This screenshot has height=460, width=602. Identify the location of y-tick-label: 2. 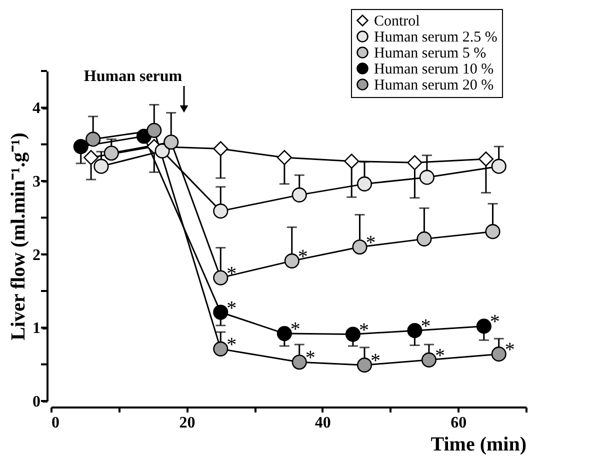
(36, 255).